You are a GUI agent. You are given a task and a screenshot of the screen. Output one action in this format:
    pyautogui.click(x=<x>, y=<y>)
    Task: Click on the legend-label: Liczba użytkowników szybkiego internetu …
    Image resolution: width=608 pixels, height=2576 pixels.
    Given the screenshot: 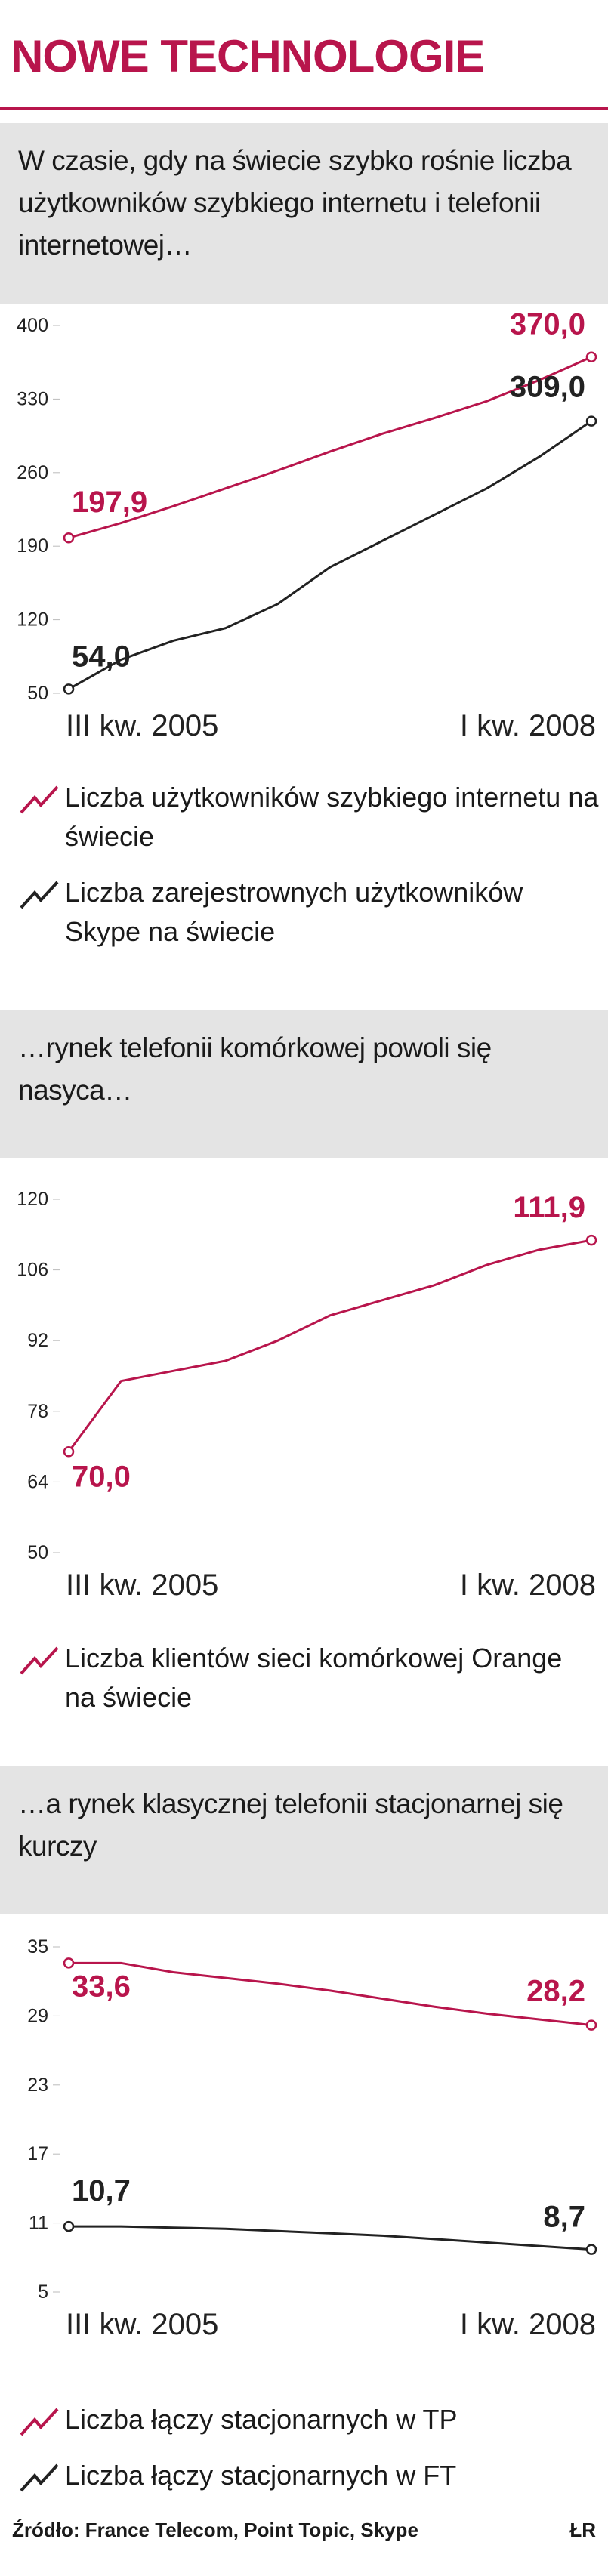 What is the action you would take?
    pyautogui.click(x=332, y=817)
    